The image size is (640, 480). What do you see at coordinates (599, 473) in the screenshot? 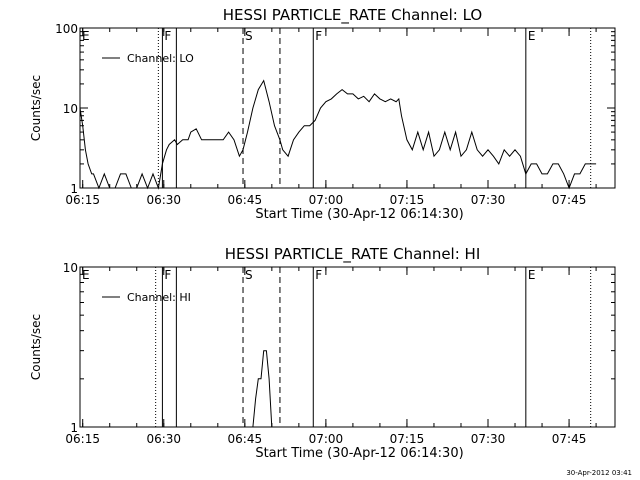
I see `generation-timestamp: 30-Apr-2012 03:41` at bounding box center [599, 473].